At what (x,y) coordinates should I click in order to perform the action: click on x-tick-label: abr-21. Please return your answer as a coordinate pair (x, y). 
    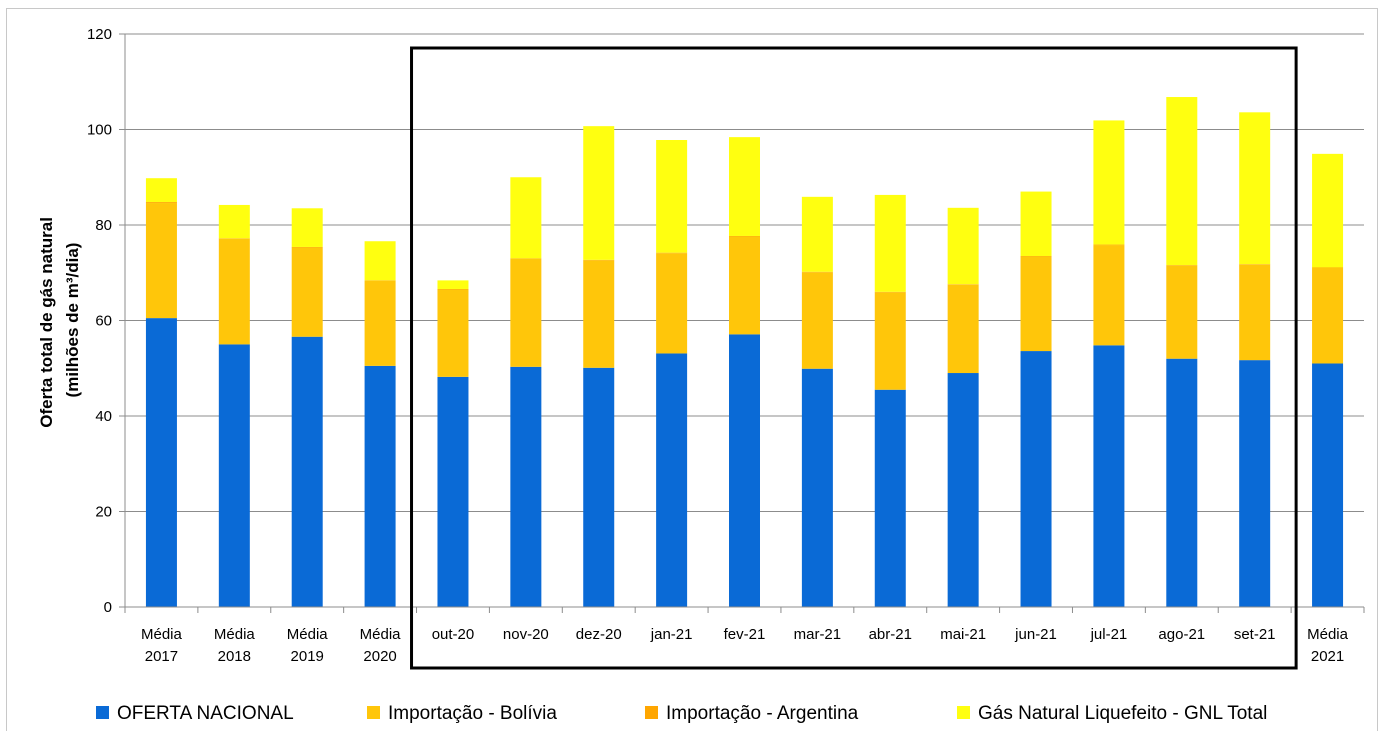
    Looking at the image, I should click on (890, 634).